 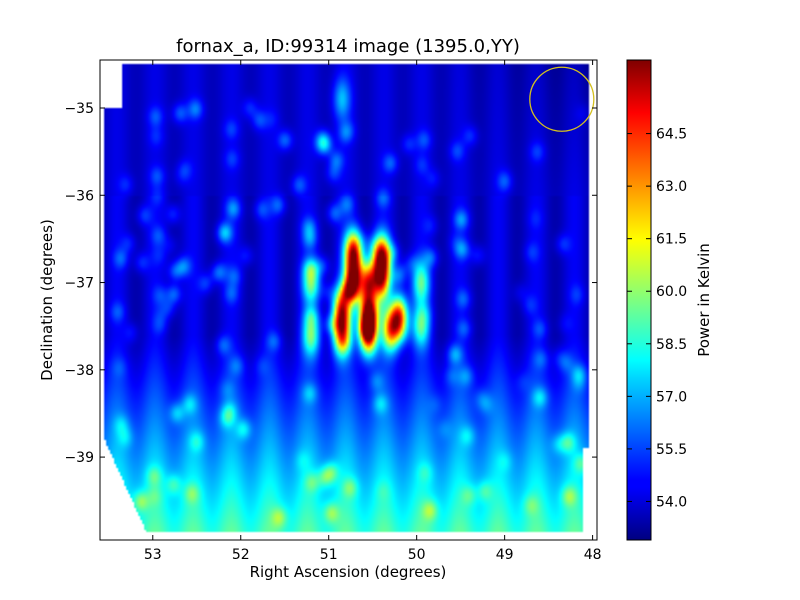 I want to click on x-axis-label: Right Ascension (degrees), so click(x=348, y=572).